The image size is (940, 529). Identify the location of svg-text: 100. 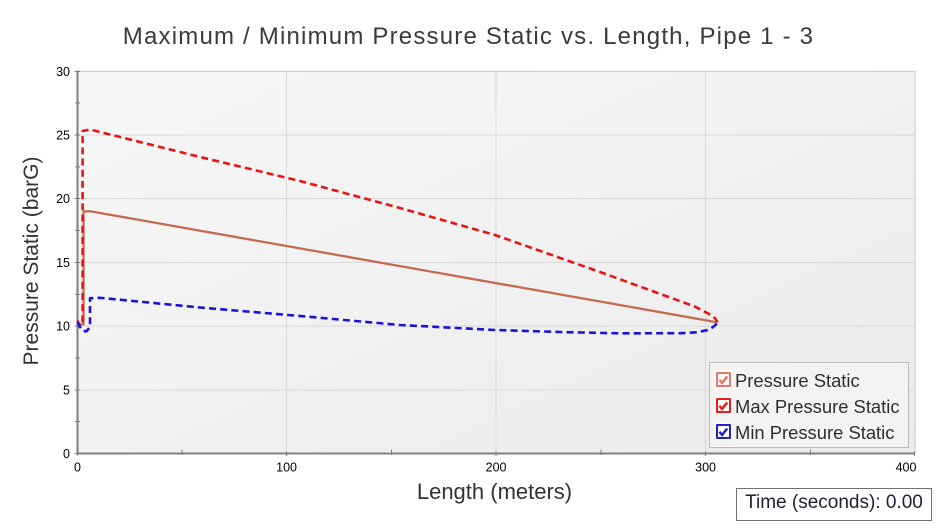
(286, 468).